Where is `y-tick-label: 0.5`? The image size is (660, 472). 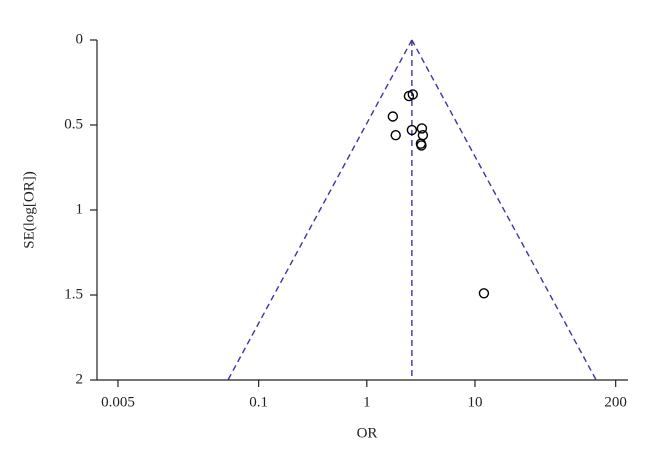 y-tick-label: 0.5 is located at coordinates (73, 124).